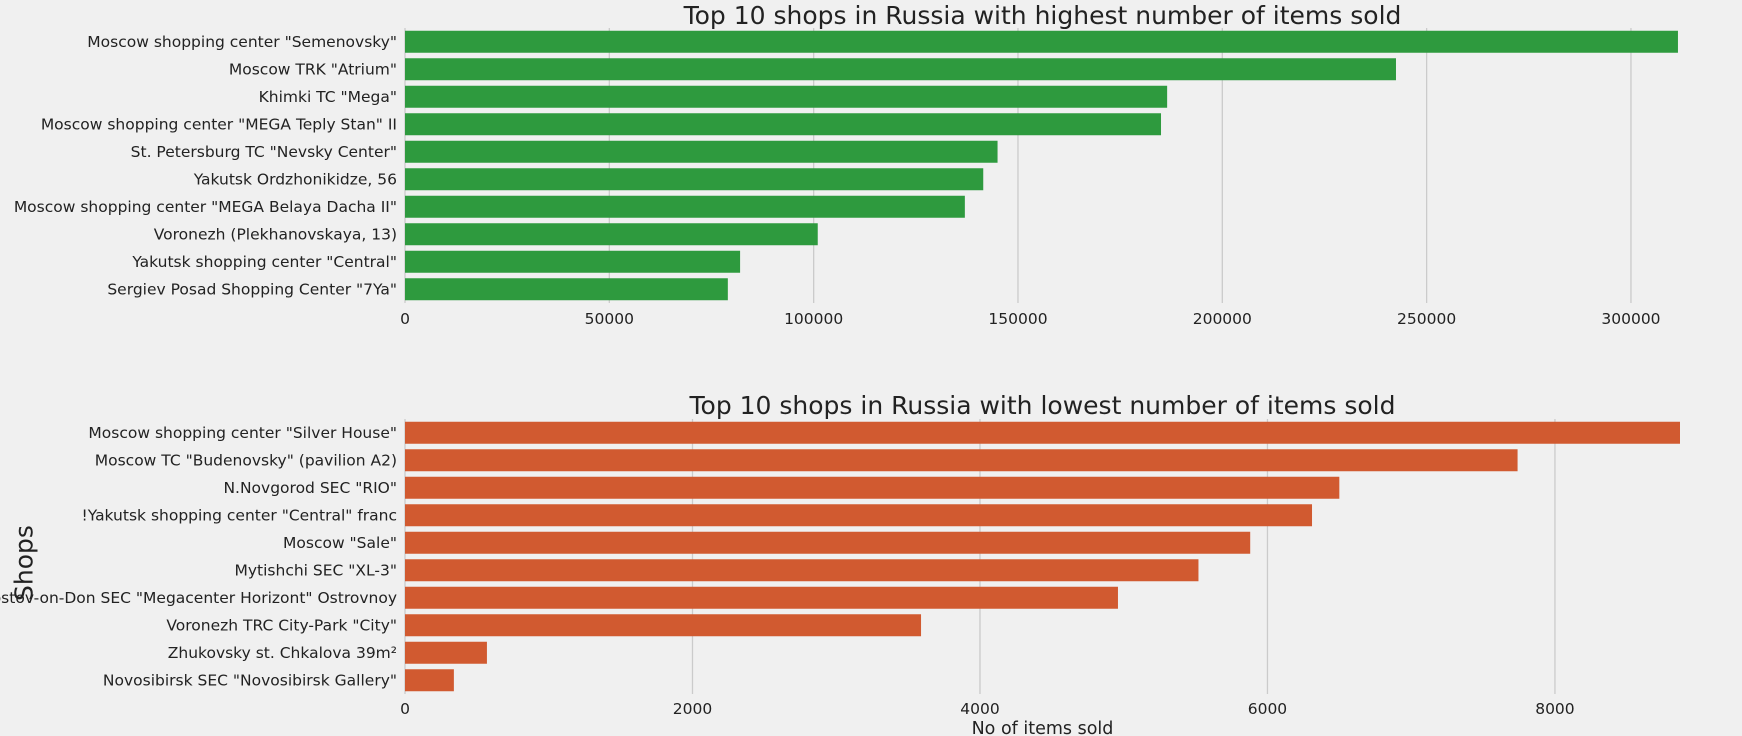  What do you see at coordinates (1630, 319) in the screenshot?
I see `x-tick-label: 300000` at bounding box center [1630, 319].